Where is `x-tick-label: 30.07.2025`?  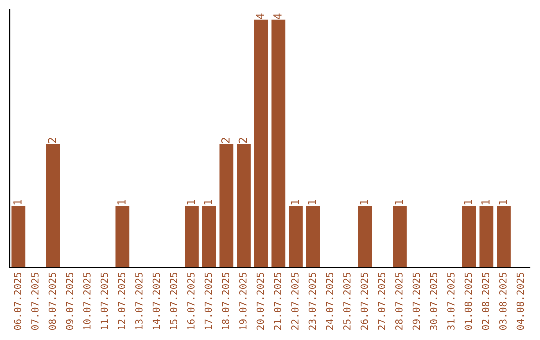
x-tick-label: 30.07.2025 is located at coordinates (434, 301).